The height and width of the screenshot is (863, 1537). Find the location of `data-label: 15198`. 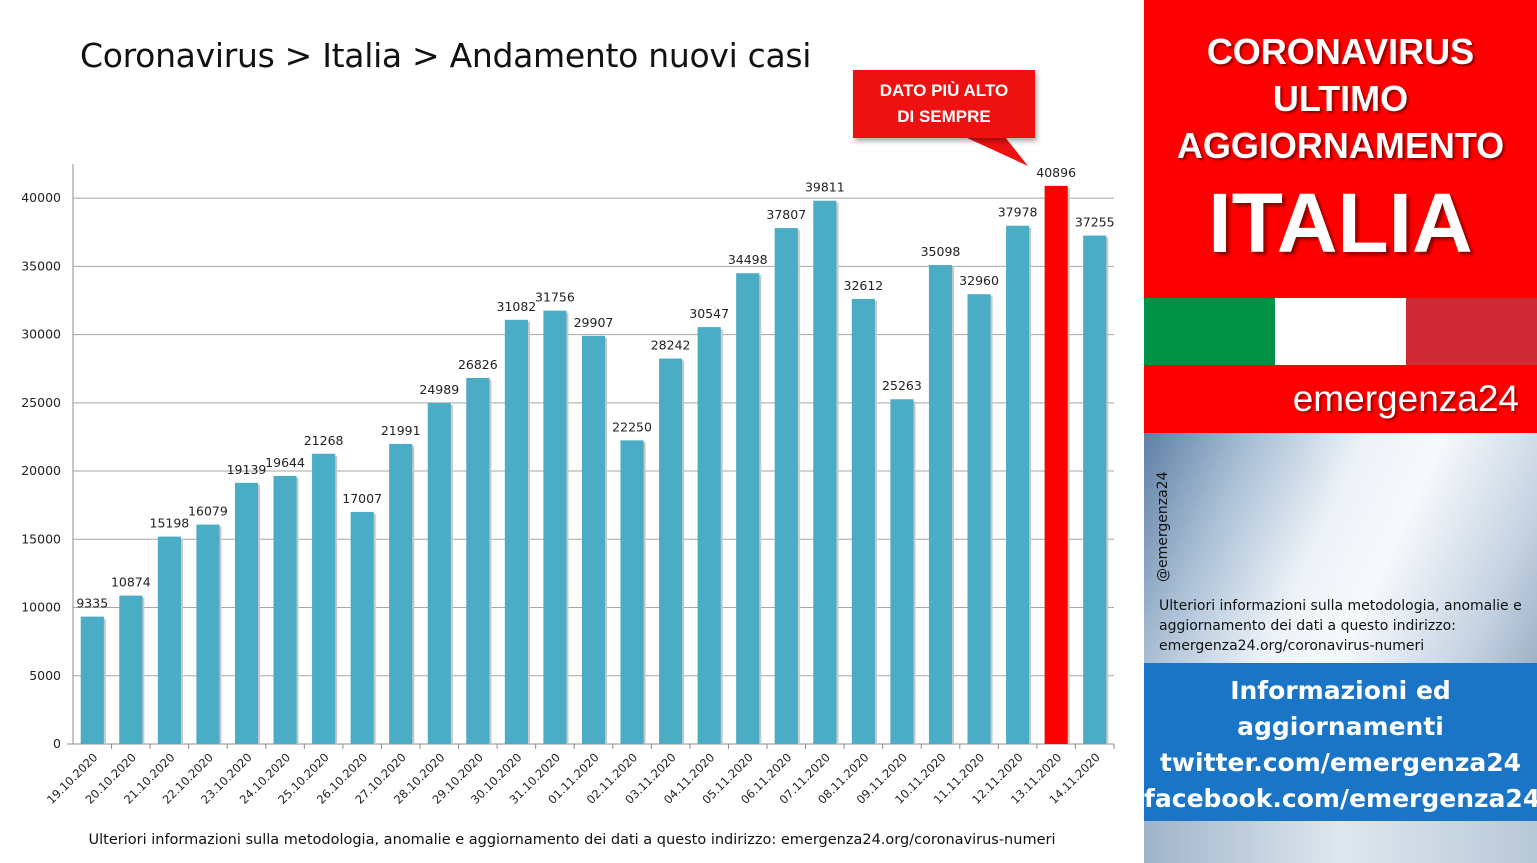

data-label: 15198 is located at coordinates (170, 523).